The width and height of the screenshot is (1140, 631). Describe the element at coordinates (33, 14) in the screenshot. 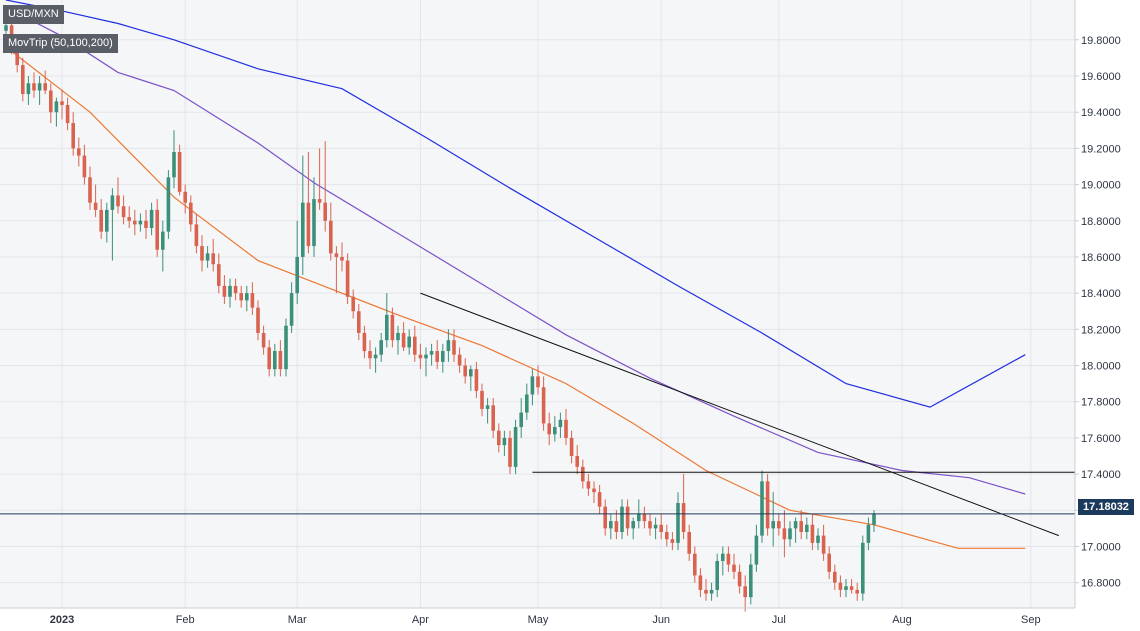

I see `symbol-label: USD/MXN` at that location.